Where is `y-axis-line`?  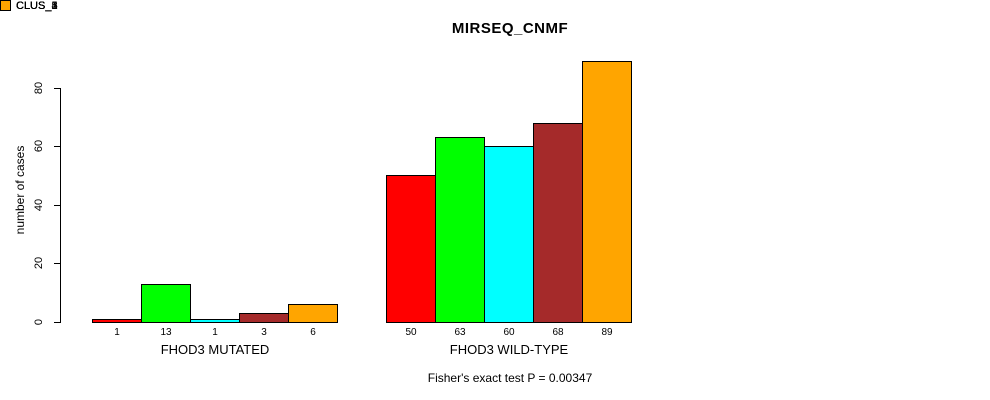
y-axis-line is located at coordinates (60, 205).